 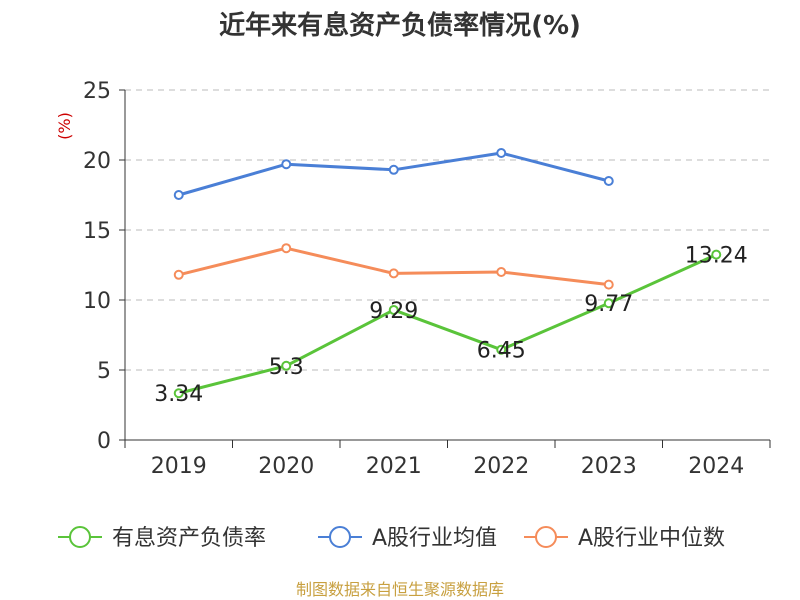 What do you see at coordinates (434, 538) in the screenshot?
I see `legend-label: A股行业均值` at bounding box center [434, 538].